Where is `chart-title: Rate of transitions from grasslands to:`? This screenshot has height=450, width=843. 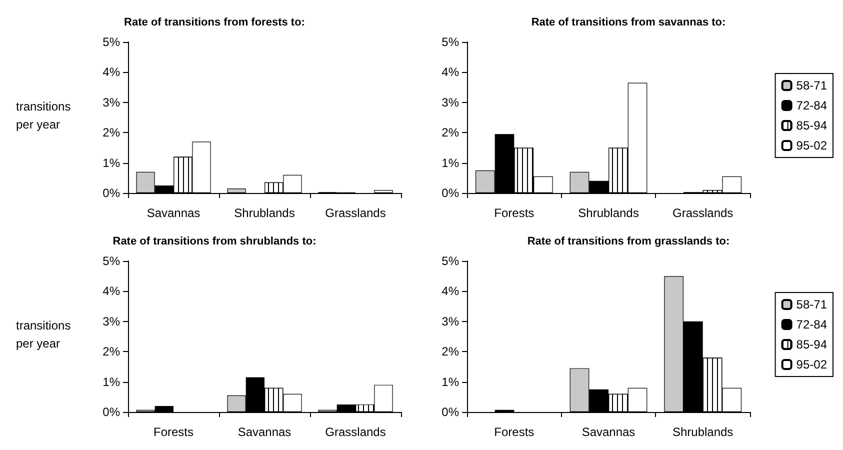
chart-title: Rate of transitions from grasslands to: is located at coordinates (628, 242).